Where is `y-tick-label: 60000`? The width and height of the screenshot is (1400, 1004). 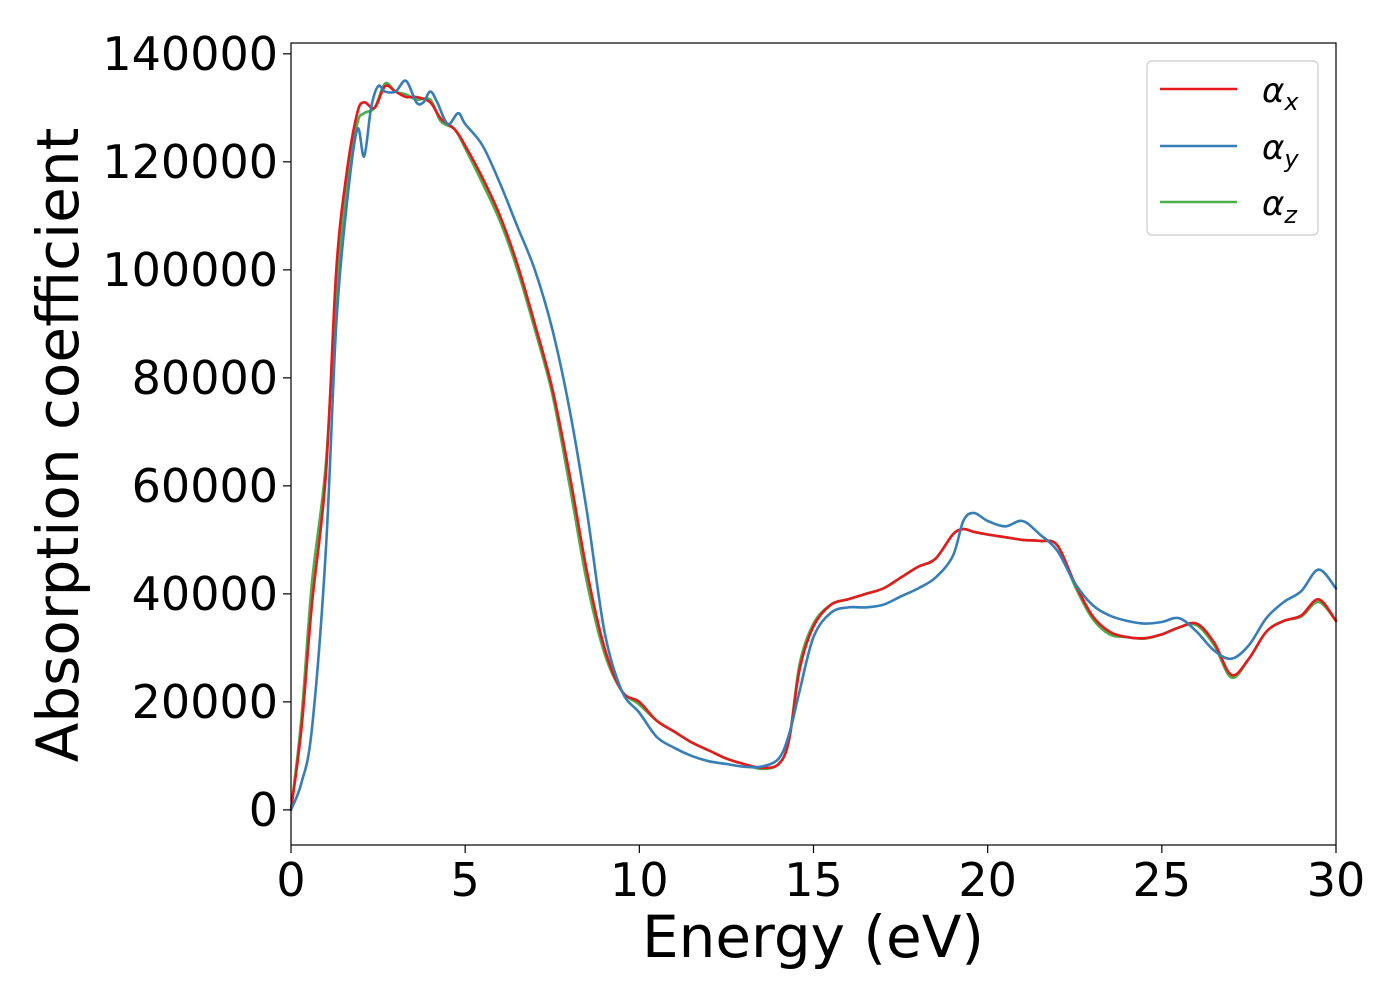 y-tick-label: 60000 is located at coordinates (205, 486).